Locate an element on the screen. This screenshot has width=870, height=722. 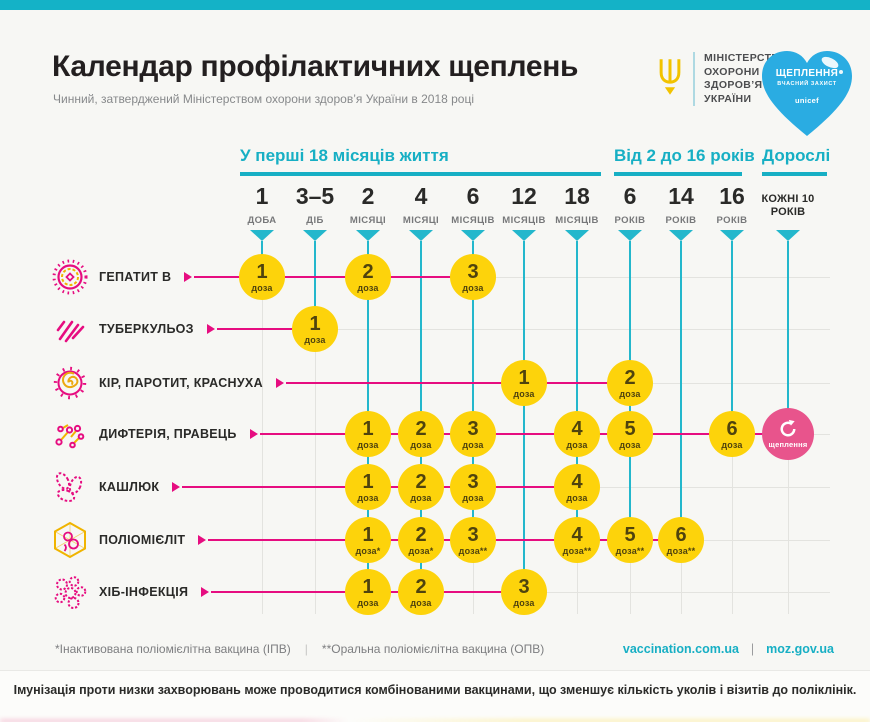
dose-circle: 4 доза** is located at coordinates (577, 540).